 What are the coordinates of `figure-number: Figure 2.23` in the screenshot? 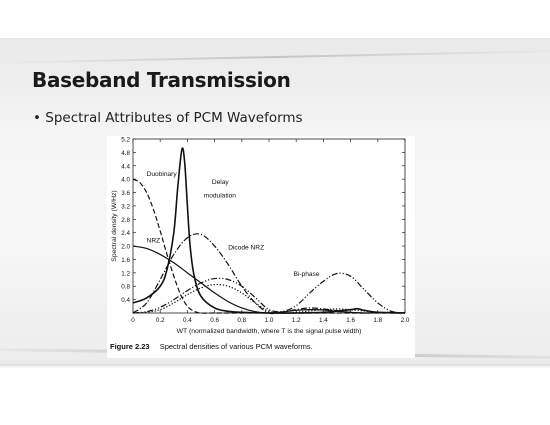 It's located at (130, 346).